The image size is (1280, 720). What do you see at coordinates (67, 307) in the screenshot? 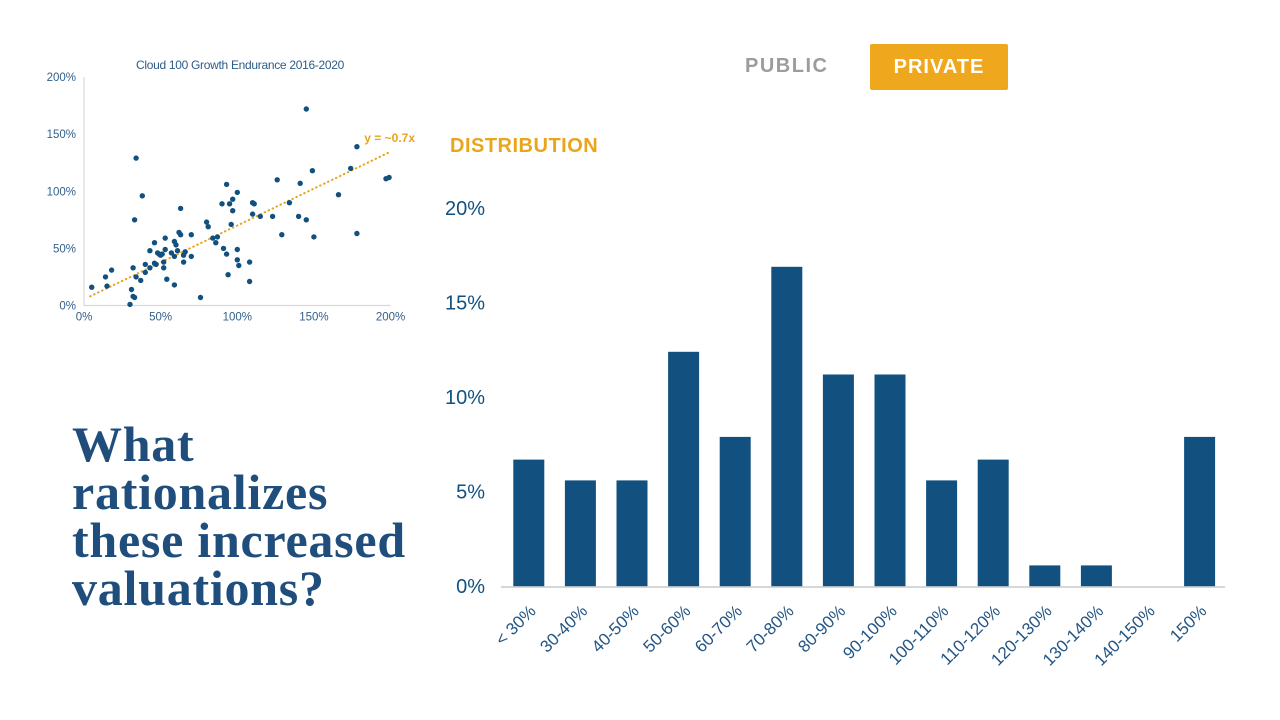
I see `scatter-y-tick: 0%` at bounding box center [67, 307].